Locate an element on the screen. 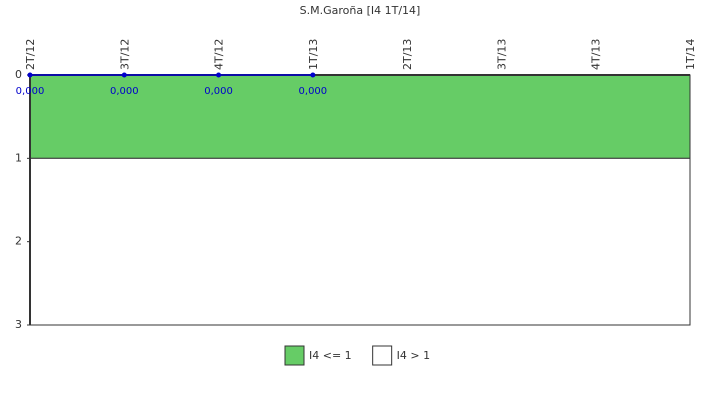 The image size is (720, 404). x-tick-label: 1T/13 is located at coordinates (313, 54).